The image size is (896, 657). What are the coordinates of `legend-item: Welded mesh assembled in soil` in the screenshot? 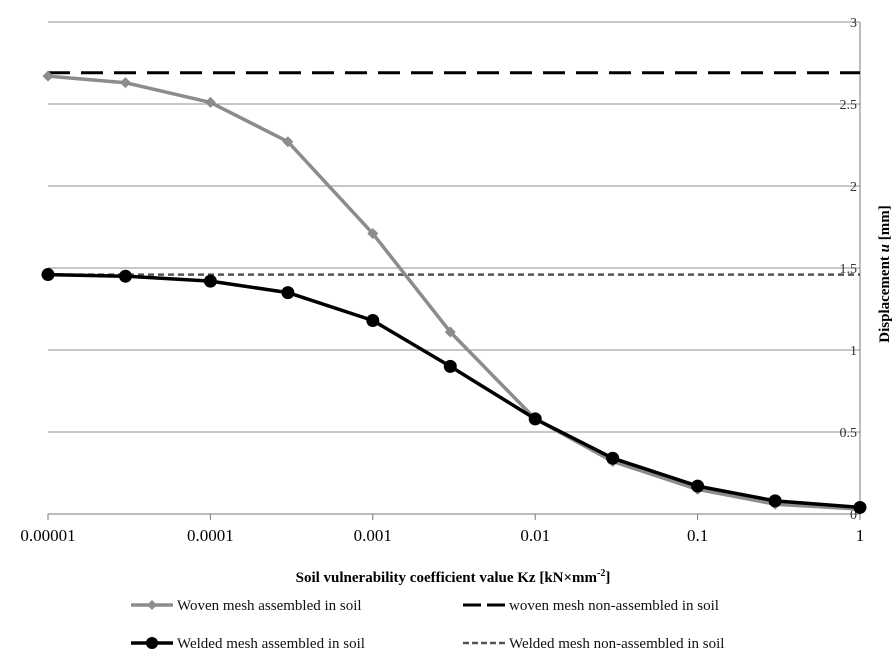 It's located at (248, 644).